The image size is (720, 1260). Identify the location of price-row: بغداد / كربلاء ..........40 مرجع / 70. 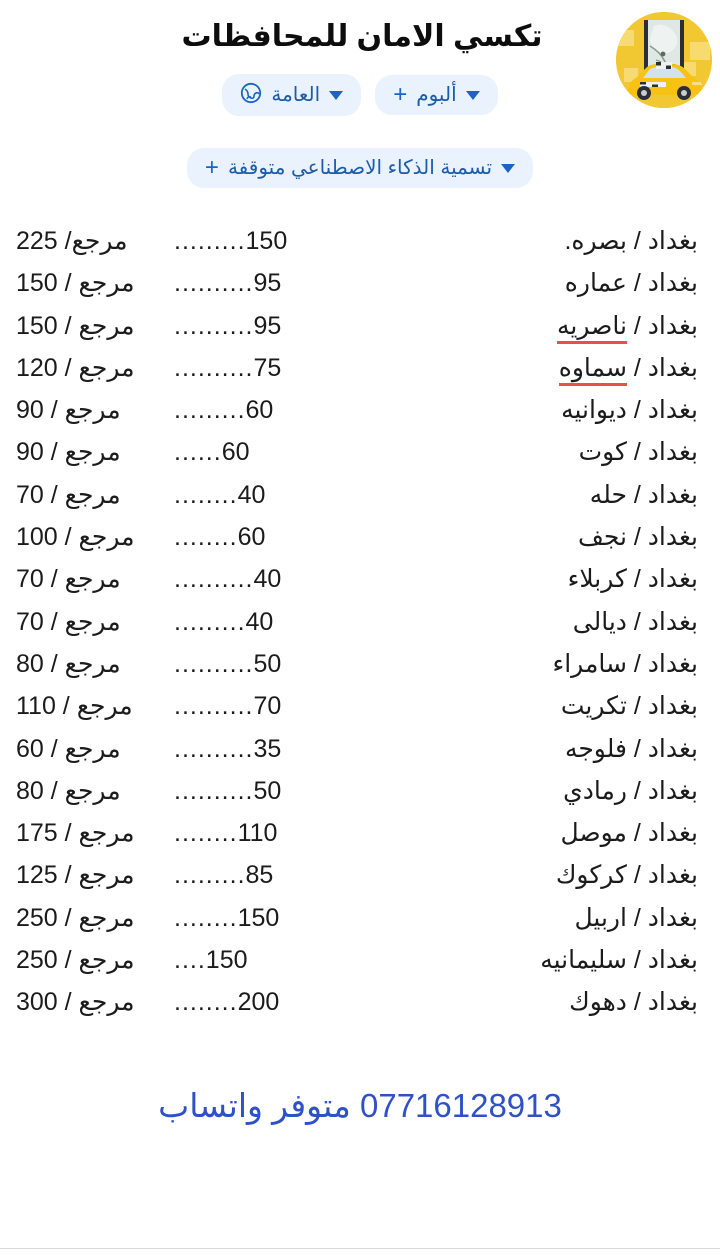
(360, 585).